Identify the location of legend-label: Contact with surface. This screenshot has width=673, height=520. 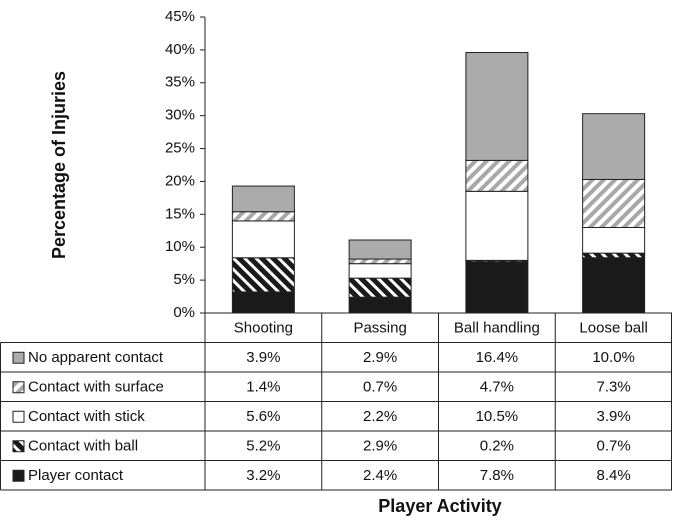
(96, 387).